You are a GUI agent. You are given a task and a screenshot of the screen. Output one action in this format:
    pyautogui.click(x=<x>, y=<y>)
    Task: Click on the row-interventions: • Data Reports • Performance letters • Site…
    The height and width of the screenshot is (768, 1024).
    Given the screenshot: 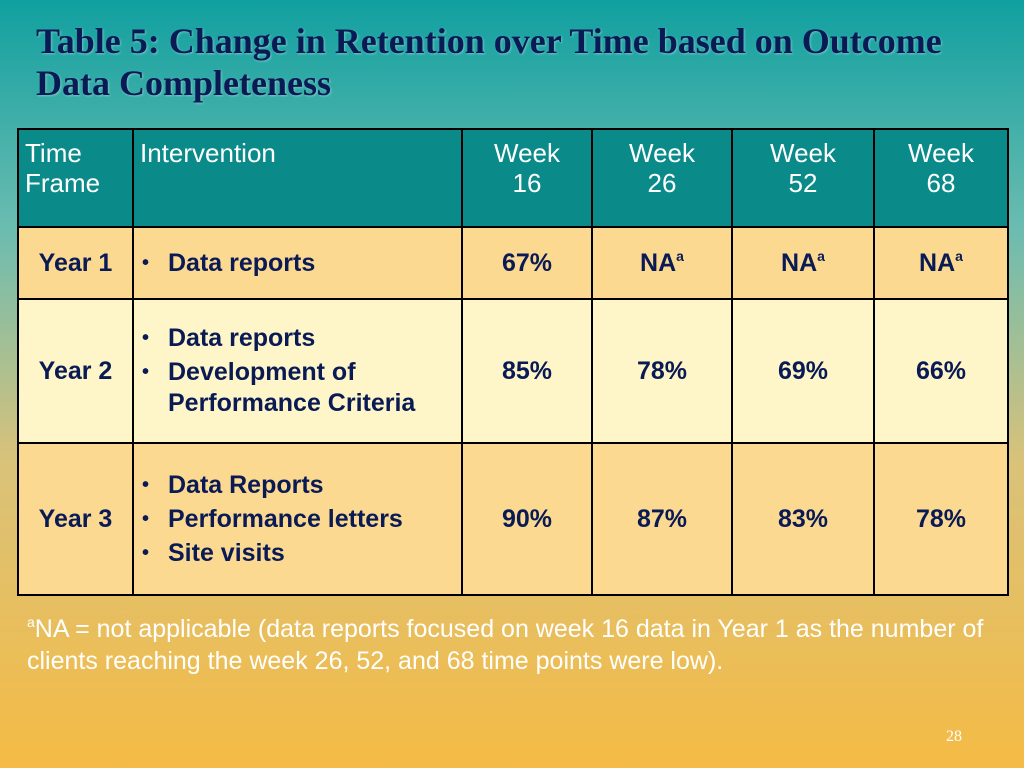 What is the action you would take?
    pyautogui.click(x=297, y=519)
    